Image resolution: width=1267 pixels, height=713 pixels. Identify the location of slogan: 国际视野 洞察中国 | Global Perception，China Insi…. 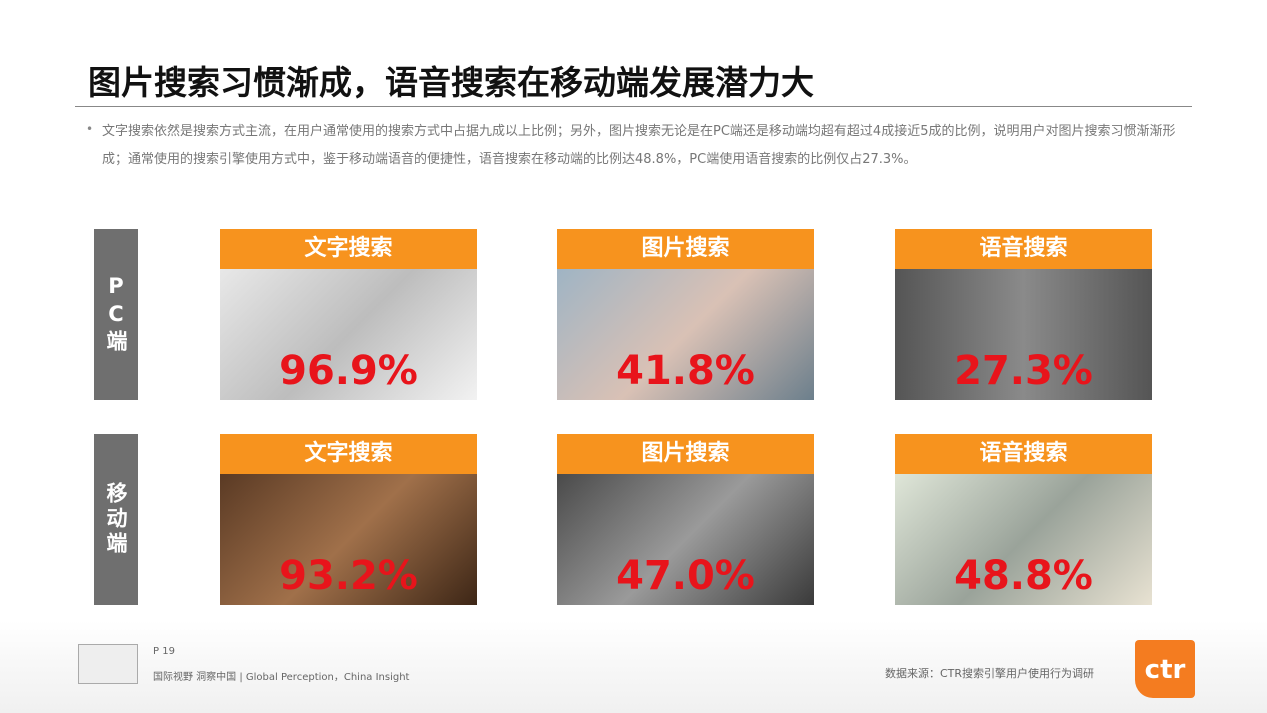
(281, 677).